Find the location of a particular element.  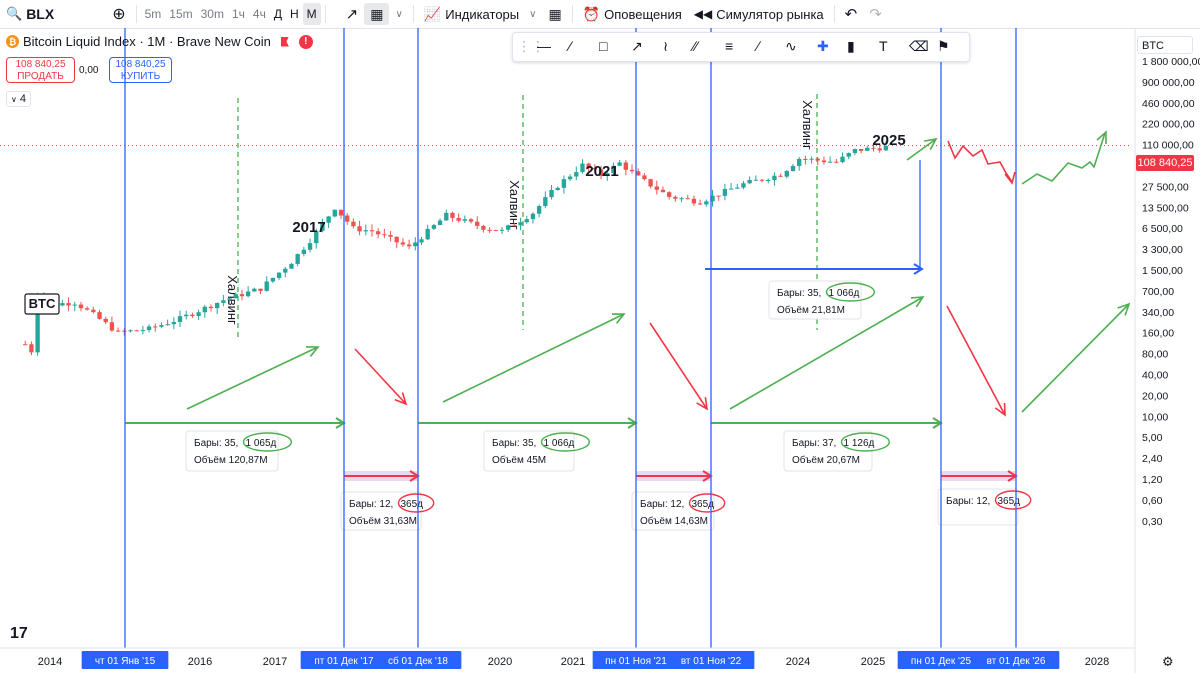

horizontal-line-tool-icon: — is located at coordinates (544, 46).